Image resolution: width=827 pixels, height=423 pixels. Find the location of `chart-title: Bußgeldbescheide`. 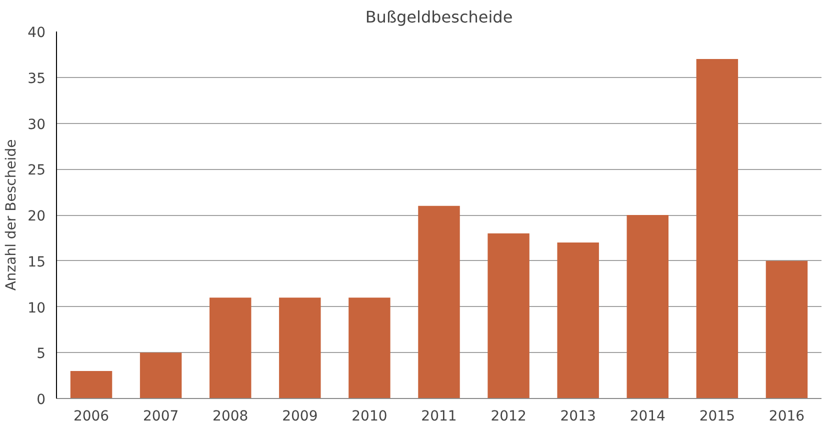

chart-title: Bußgeldbescheide is located at coordinates (439, 17).